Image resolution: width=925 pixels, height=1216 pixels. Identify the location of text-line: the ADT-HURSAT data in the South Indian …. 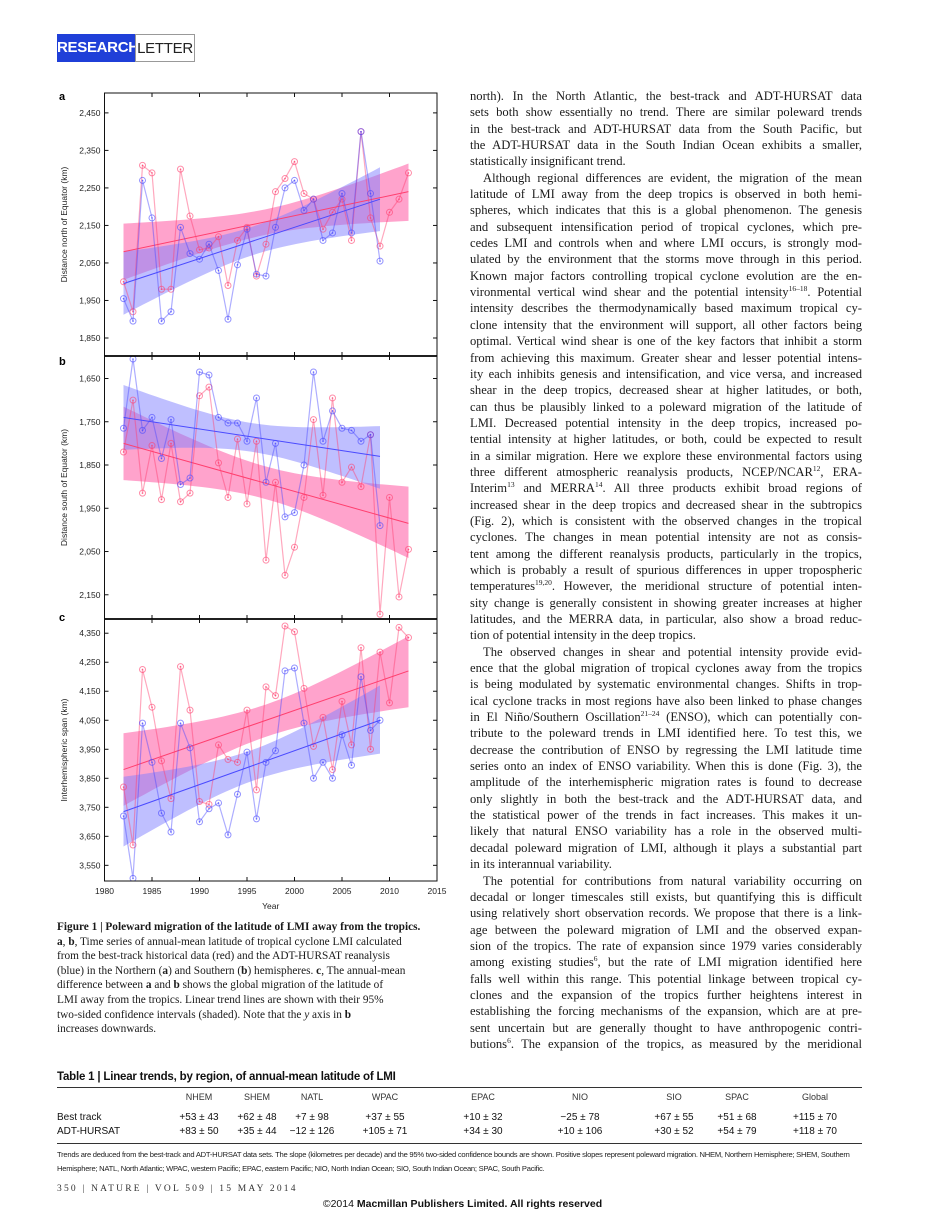
(666, 145).